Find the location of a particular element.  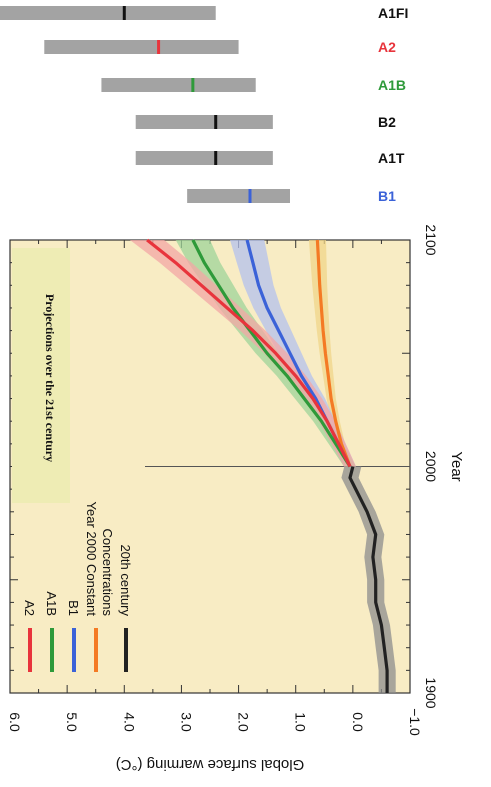

series-line-20th is located at coordinates (368, 579).